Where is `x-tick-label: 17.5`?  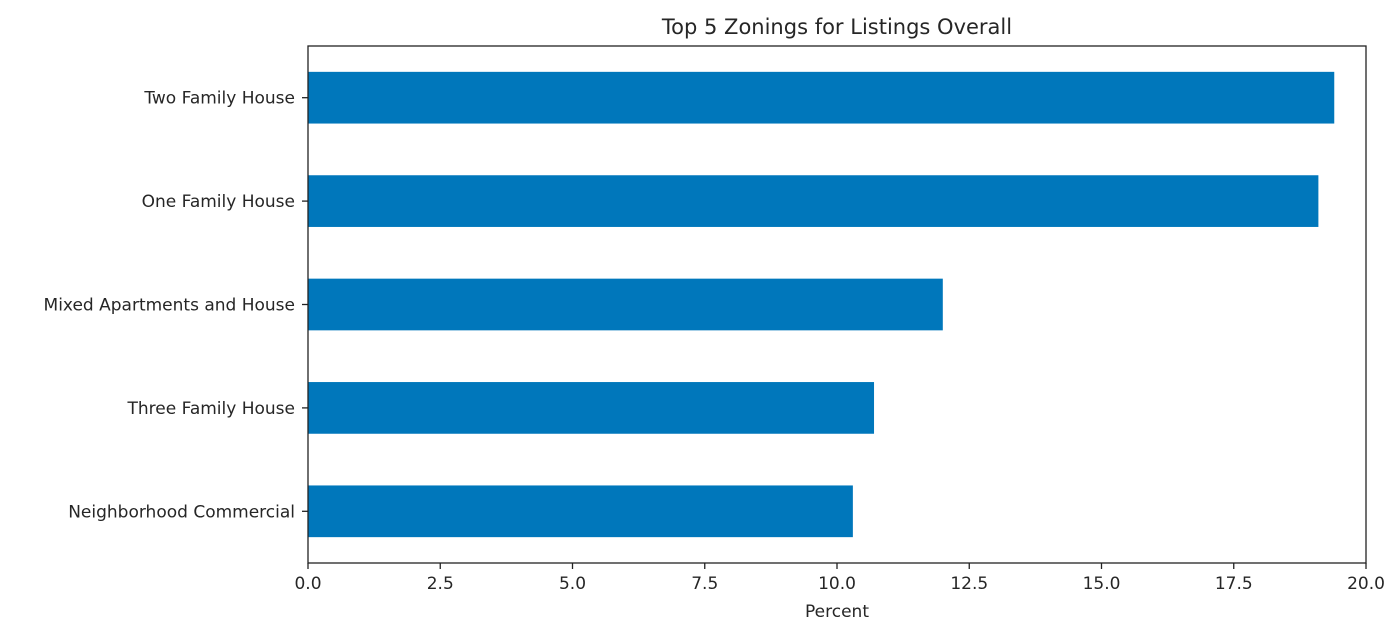
x-tick-label: 17.5 is located at coordinates (1234, 584).